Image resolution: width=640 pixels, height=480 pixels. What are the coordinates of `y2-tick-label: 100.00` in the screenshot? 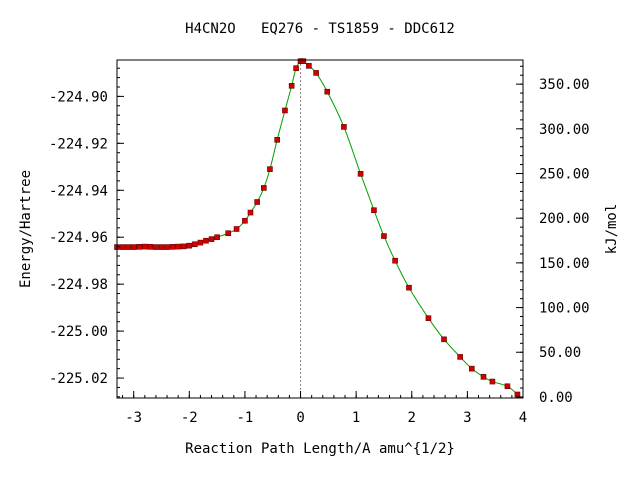 It's located at (564, 309).